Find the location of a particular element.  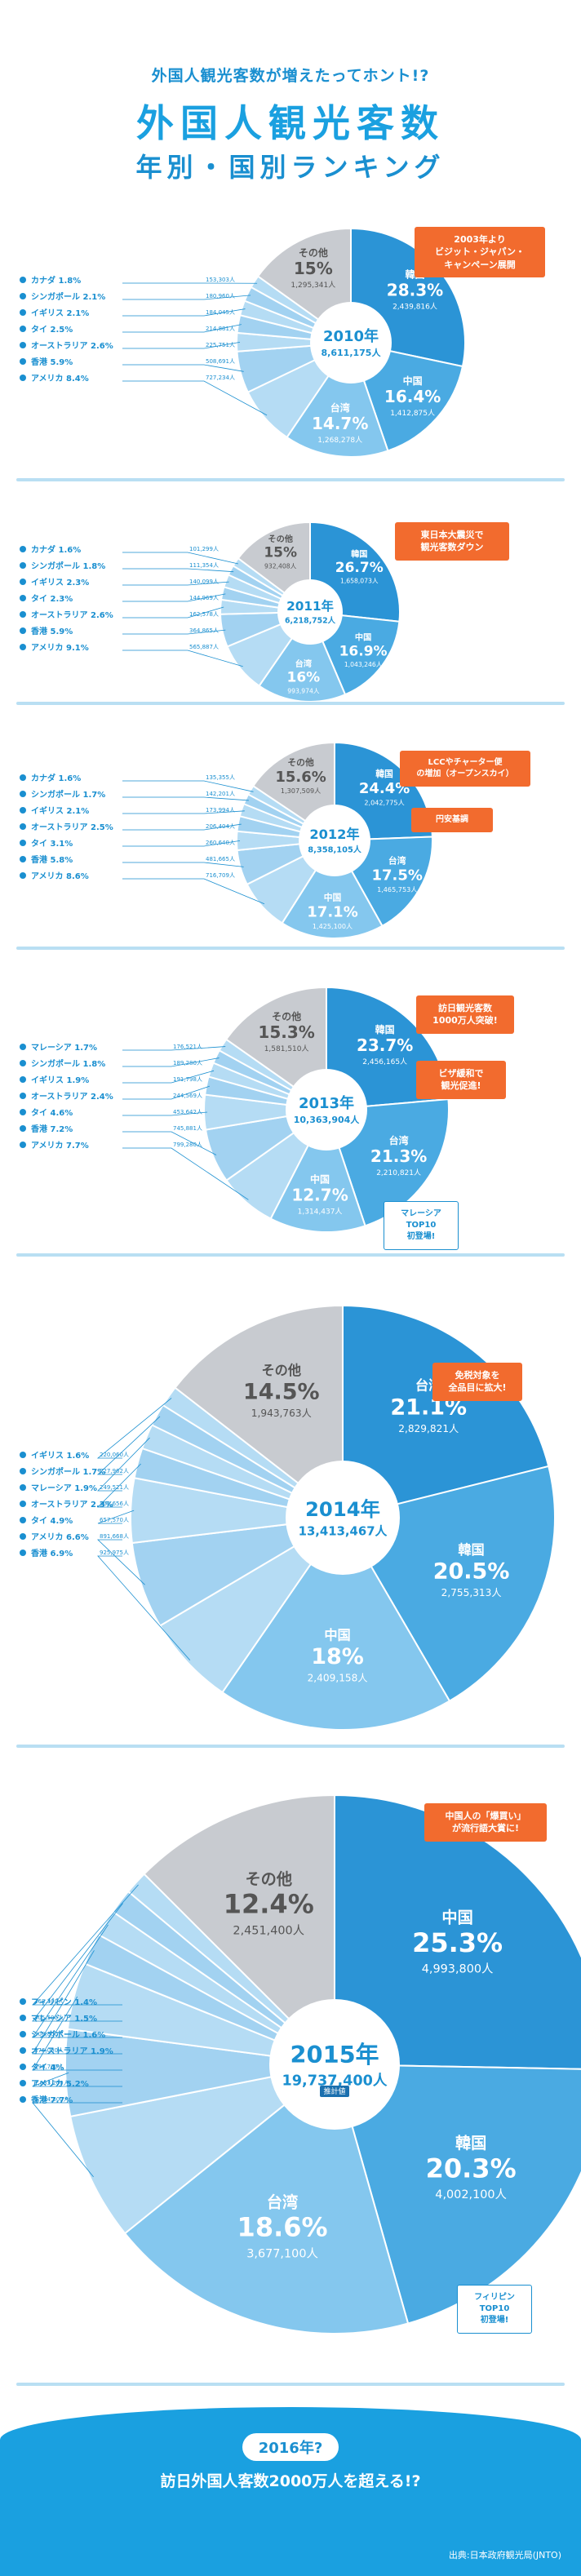

year-label: 2012年 is located at coordinates (334, 834).